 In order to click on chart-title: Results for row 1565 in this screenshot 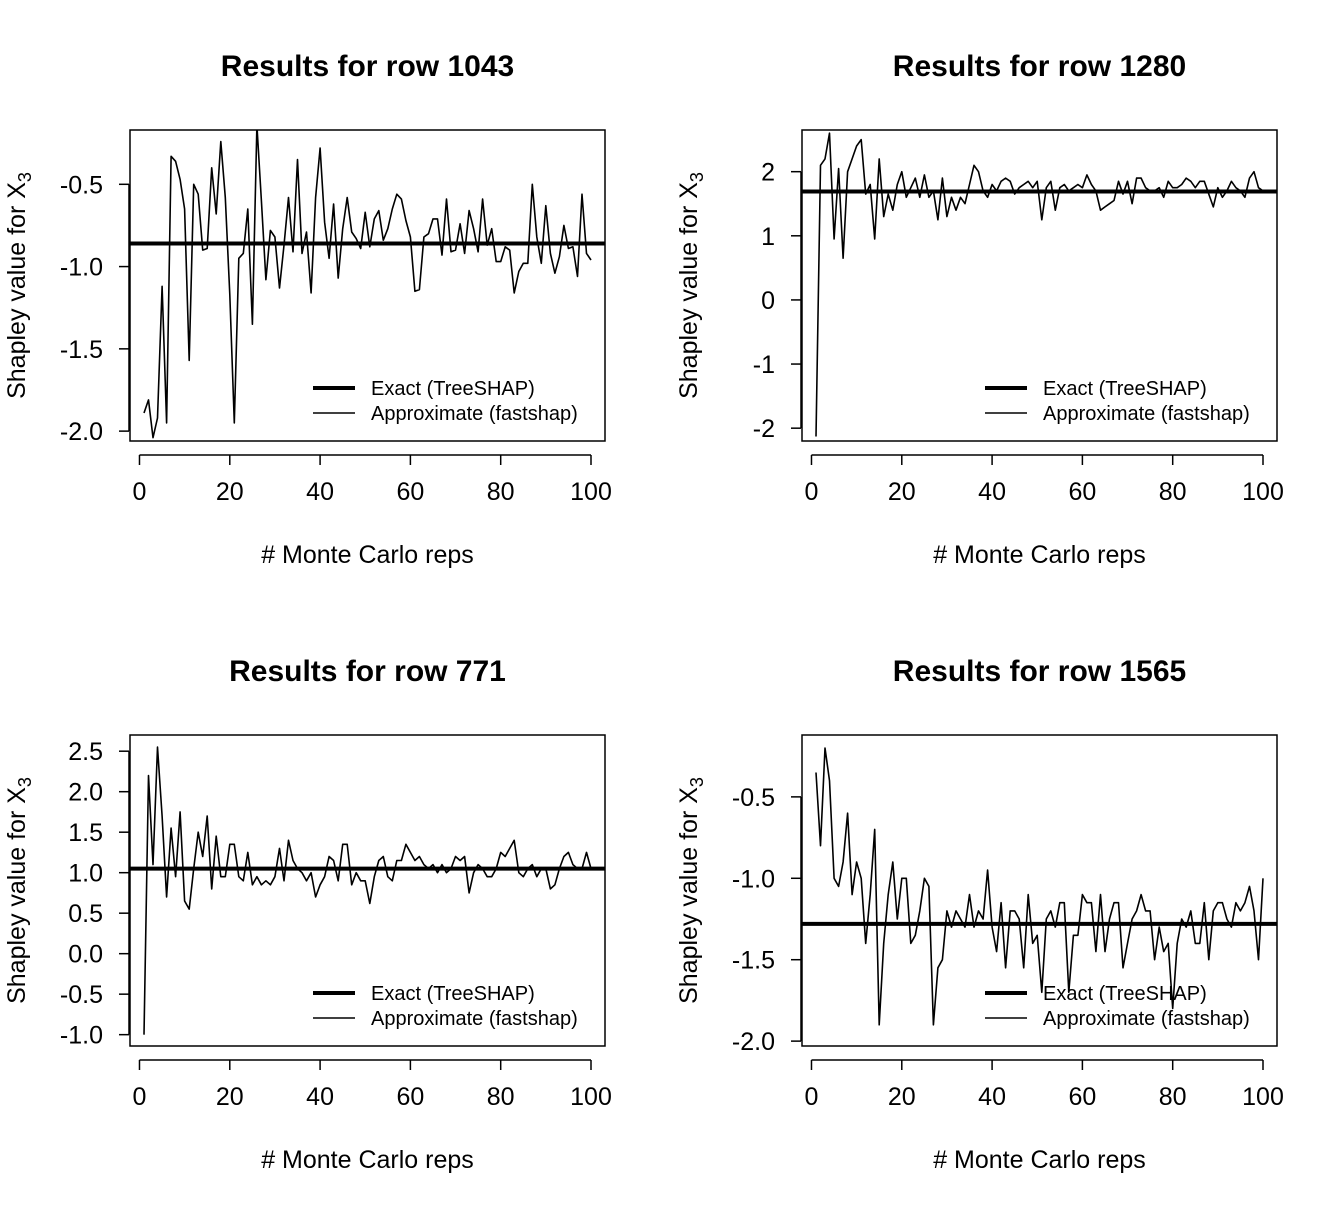, I will do `click(1039, 671)`.